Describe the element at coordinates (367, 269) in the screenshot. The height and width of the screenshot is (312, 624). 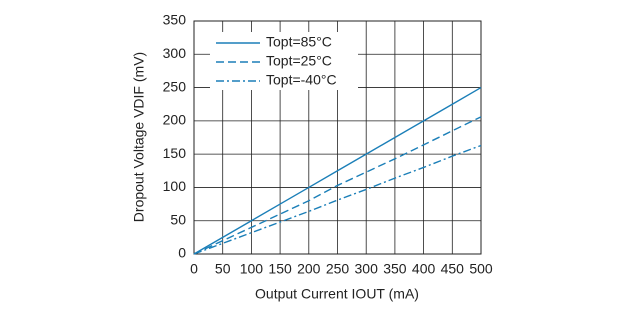
I see `x-tick-label: 300` at that location.